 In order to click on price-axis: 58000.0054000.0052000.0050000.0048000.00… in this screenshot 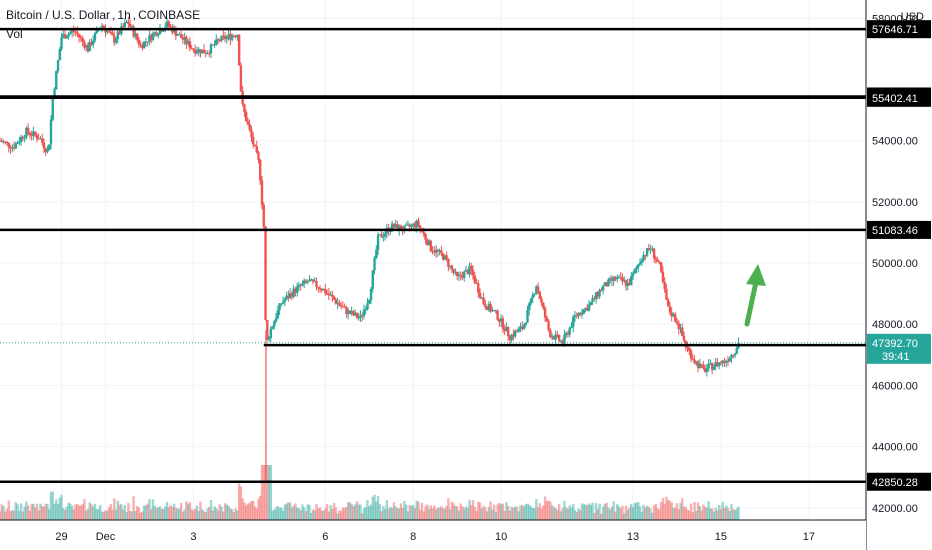, I will do `click(895, 263)`.